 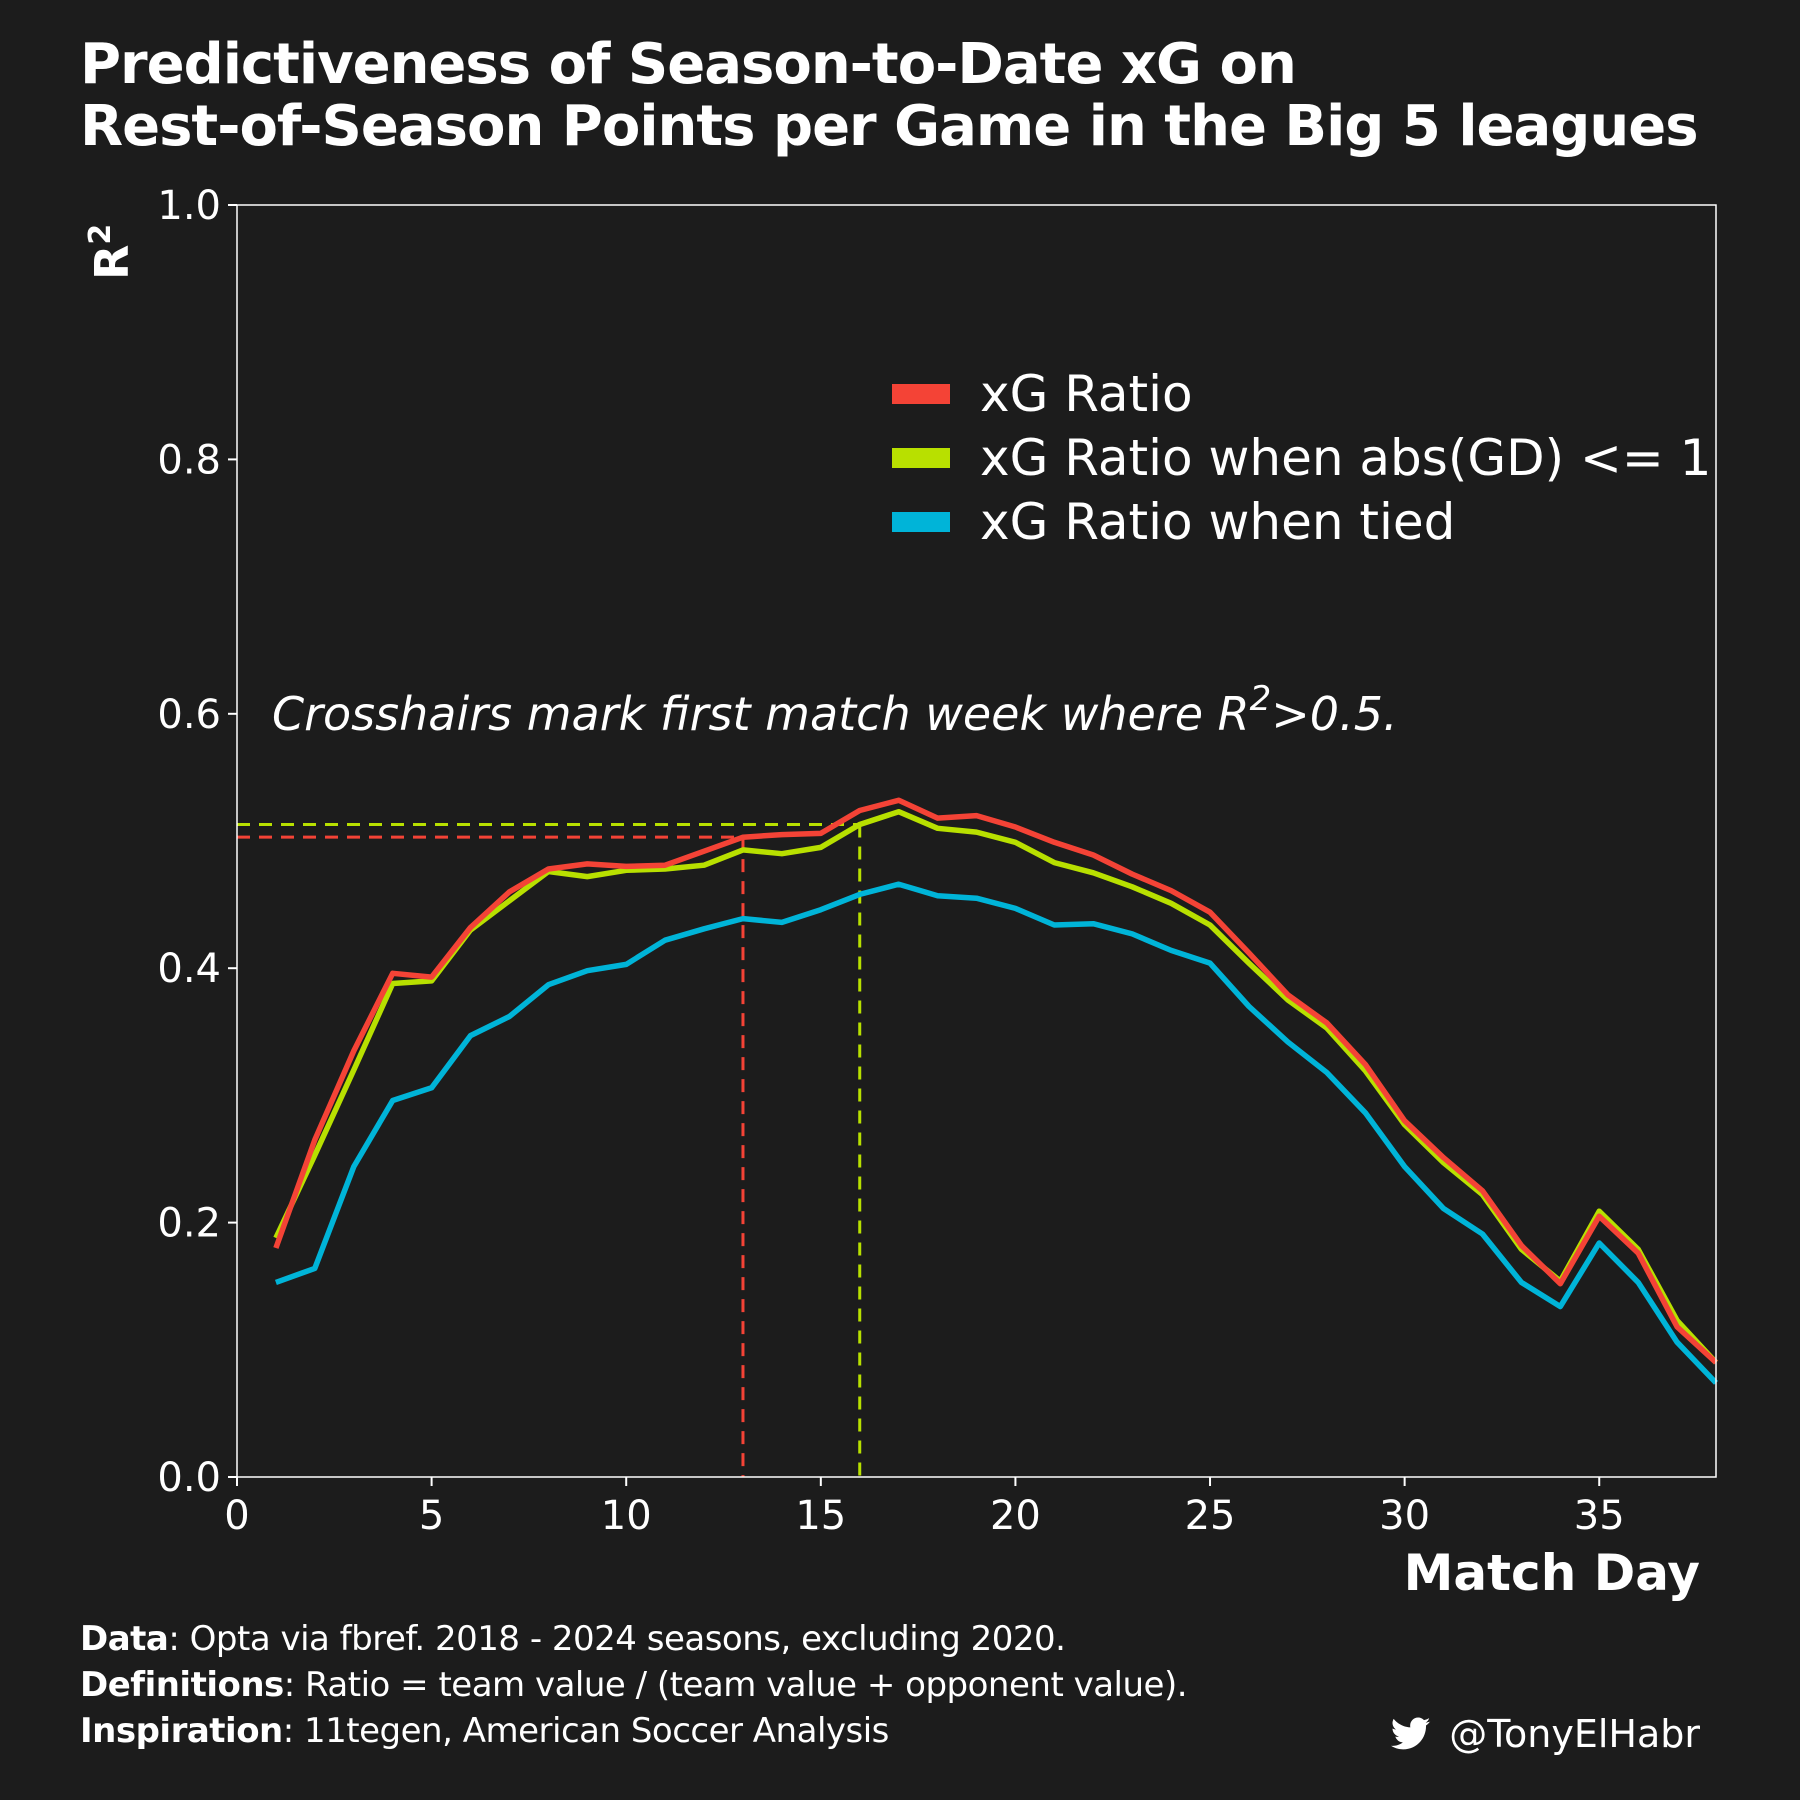 What do you see at coordinates (586, 1731) in the screenshot?
I see `caption-inspiration-text: : 11tegen, American Soccer Analysis` at bounding box center [586, 1731].